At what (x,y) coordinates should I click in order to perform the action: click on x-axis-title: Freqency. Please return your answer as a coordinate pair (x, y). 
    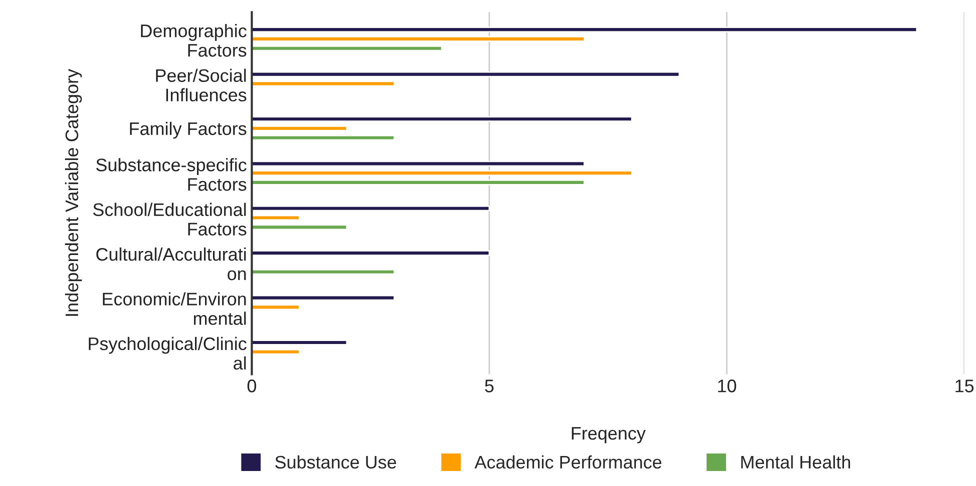
    Looking at the image, I should click on (609, 435).